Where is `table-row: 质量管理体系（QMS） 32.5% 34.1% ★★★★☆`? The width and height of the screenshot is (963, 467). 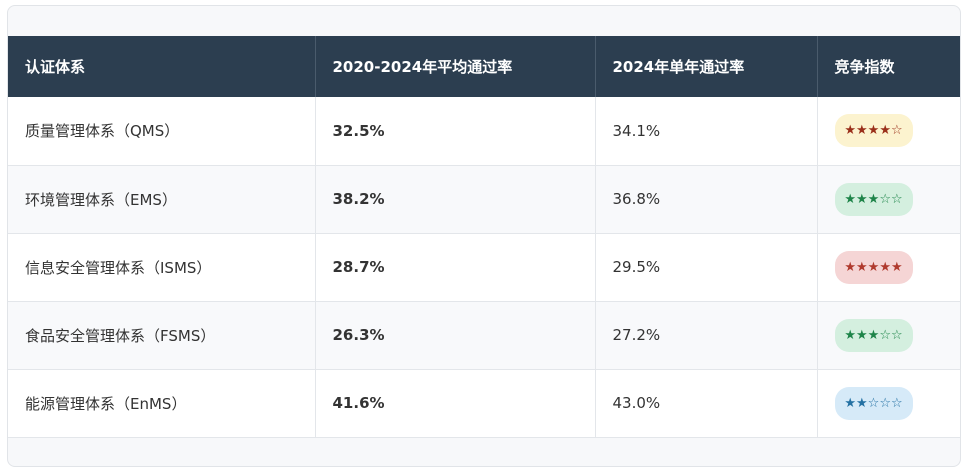 table-row: 质量管理体系（QMS） 32.5% 34.1% ★★★★☆ is located at coordinates (484, 131).